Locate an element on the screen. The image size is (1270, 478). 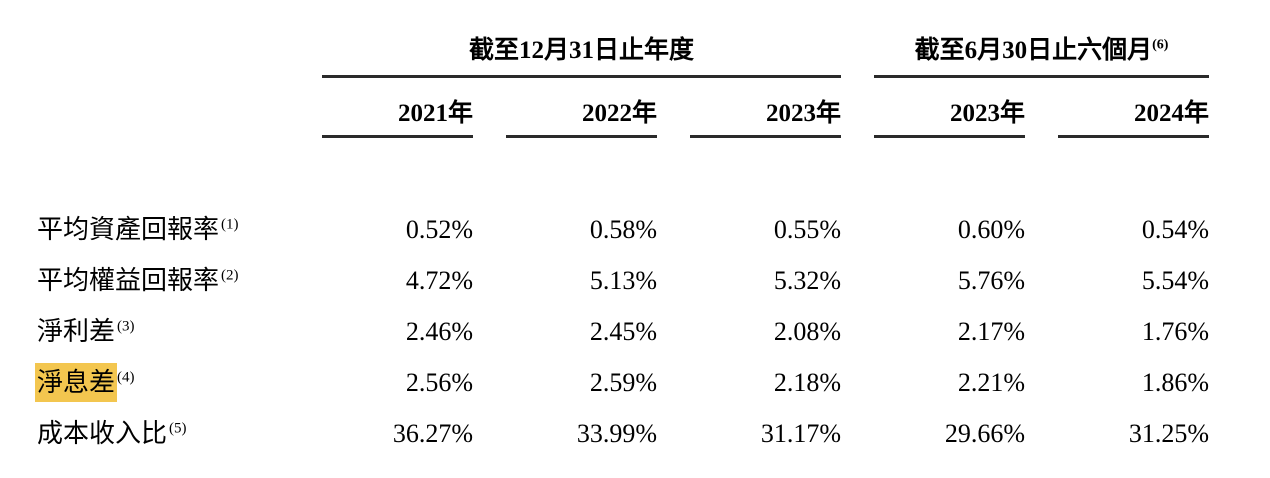
metric-value: 0.54% is located at coordinates (1175, 229).